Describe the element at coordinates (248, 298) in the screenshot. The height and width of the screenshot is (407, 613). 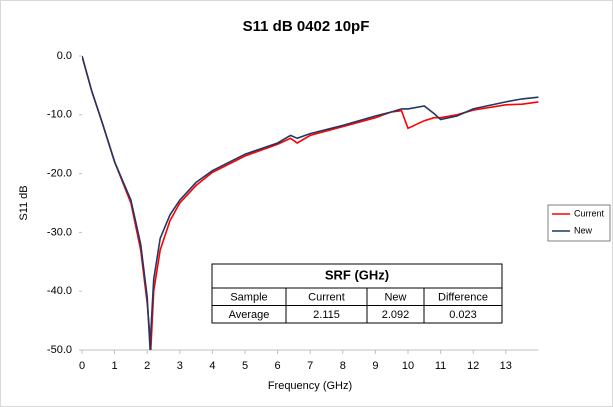
I see `table-cell: Sample` at that location.